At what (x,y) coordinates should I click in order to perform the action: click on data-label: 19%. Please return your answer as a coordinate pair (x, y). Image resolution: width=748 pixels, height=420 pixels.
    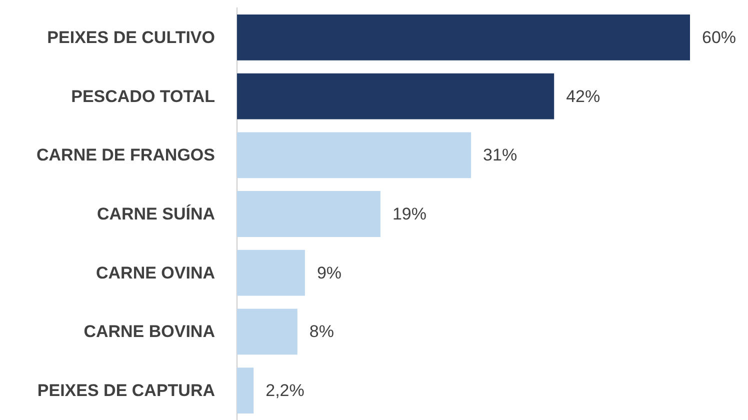
    Looking at the image, I should click on (409, 214).